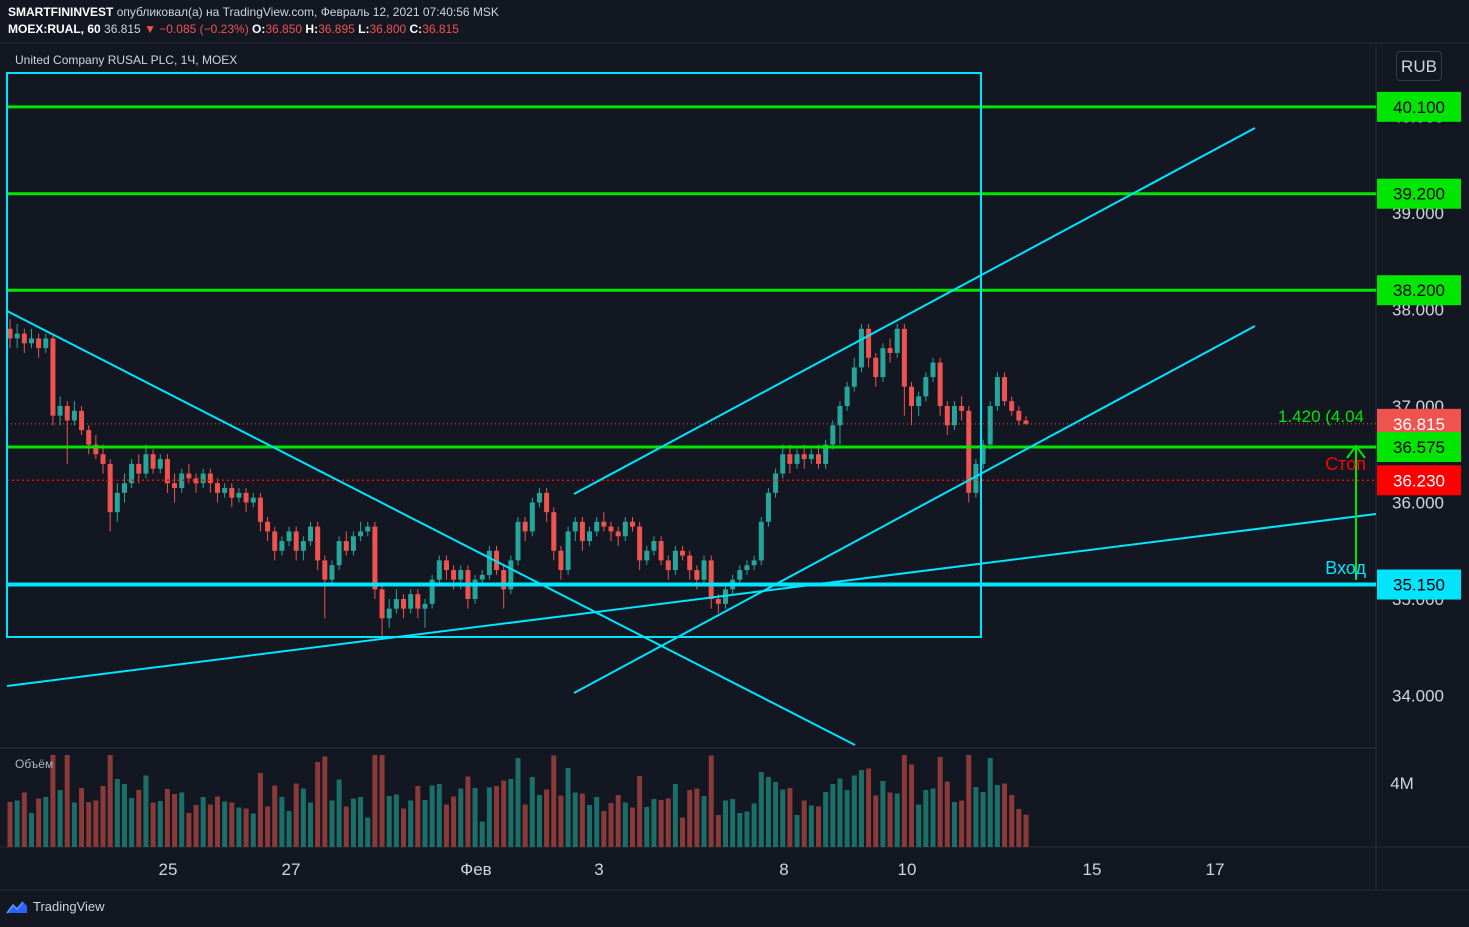  I want to click on price-tick-label: 34.000, so click(1418, 696).